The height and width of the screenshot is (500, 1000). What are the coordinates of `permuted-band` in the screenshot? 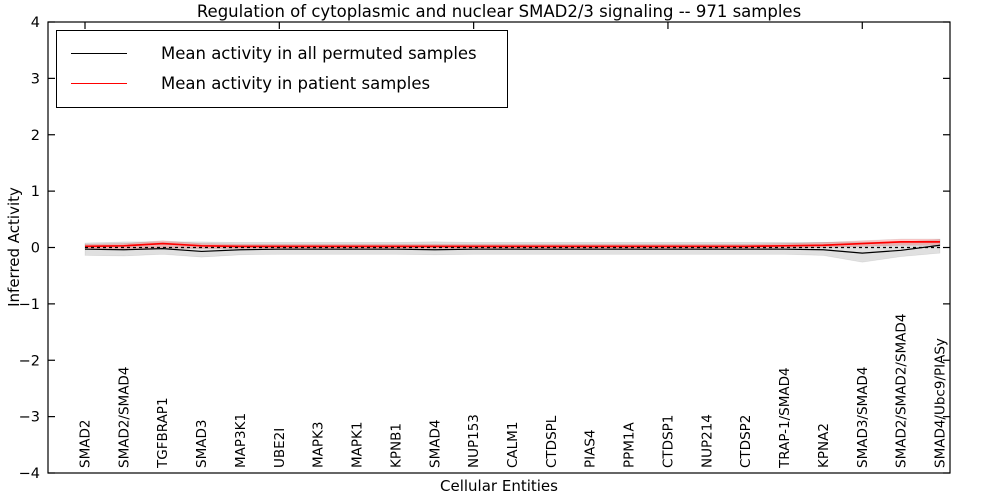 It's located at (512, 251).